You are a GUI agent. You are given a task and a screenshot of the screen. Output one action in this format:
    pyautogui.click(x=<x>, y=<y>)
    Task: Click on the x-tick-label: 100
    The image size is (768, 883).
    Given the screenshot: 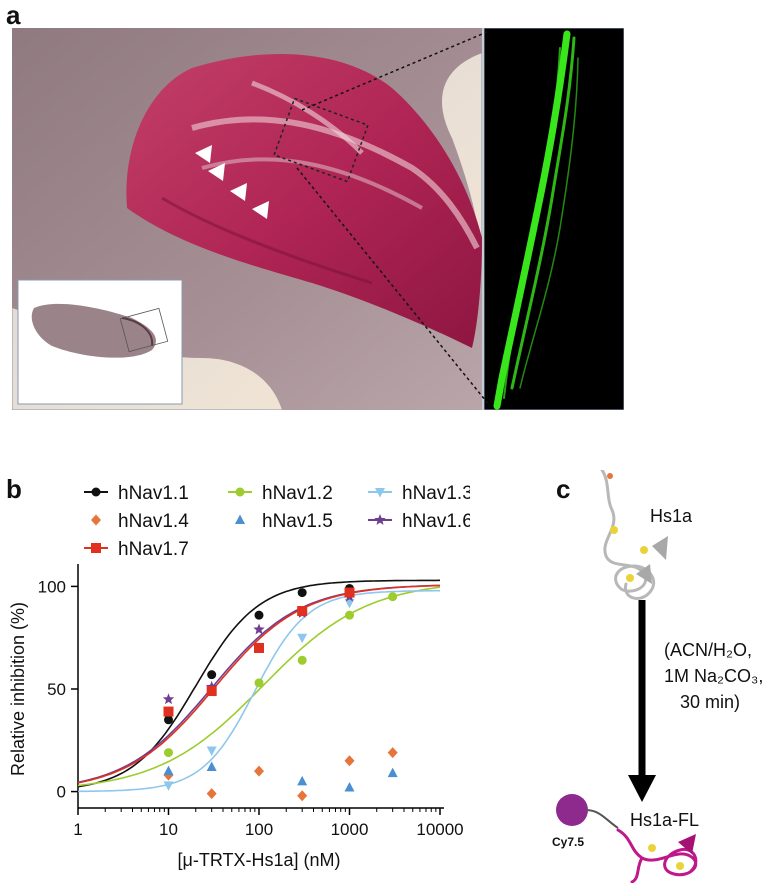 What is the action you would take?
    pyautogui.click(x=259, y=829)
    